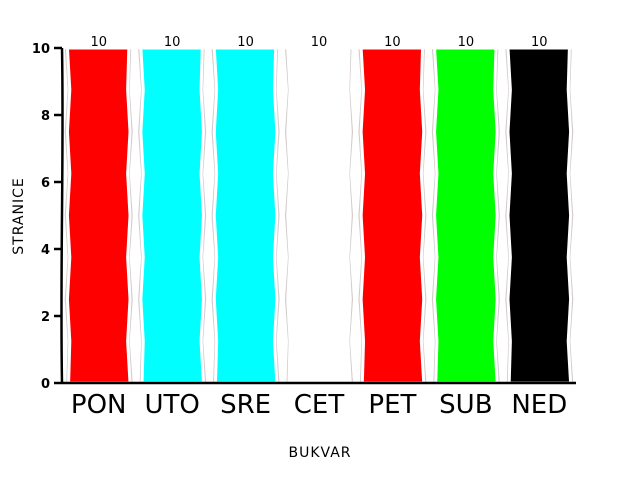 The width and height of the screenshot is (640, 480). I want to click on y-tick-label: 0, so click(45, 384).